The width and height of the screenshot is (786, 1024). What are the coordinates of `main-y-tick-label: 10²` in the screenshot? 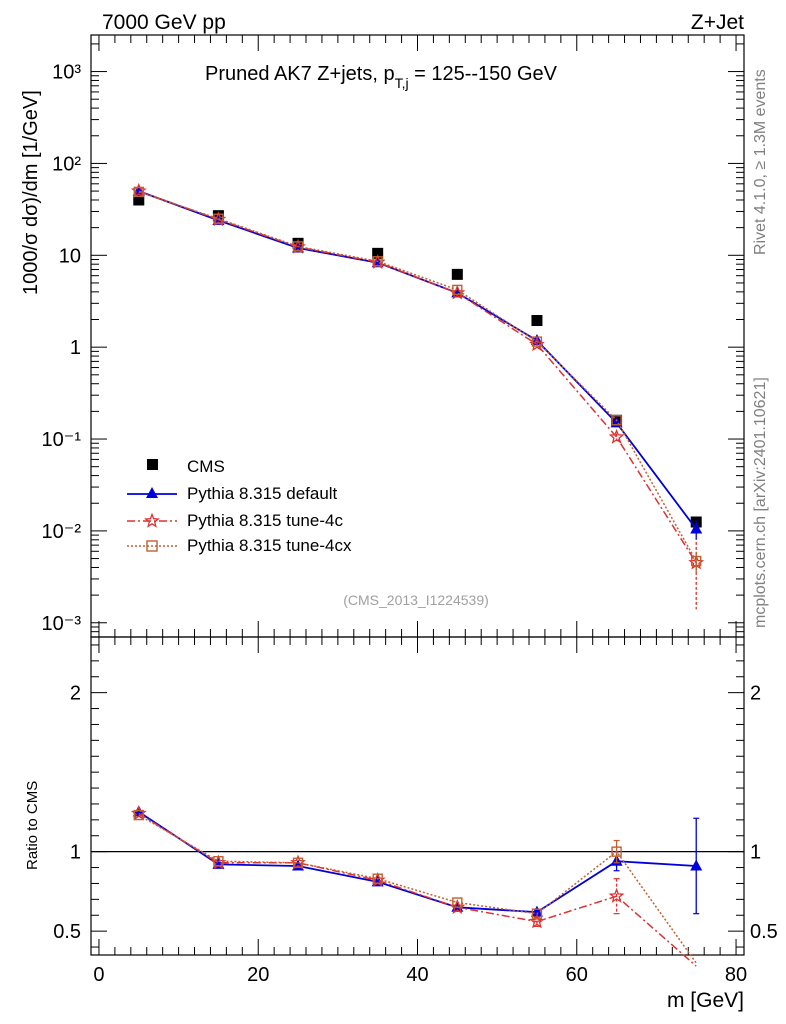 It's located at (66, 164).